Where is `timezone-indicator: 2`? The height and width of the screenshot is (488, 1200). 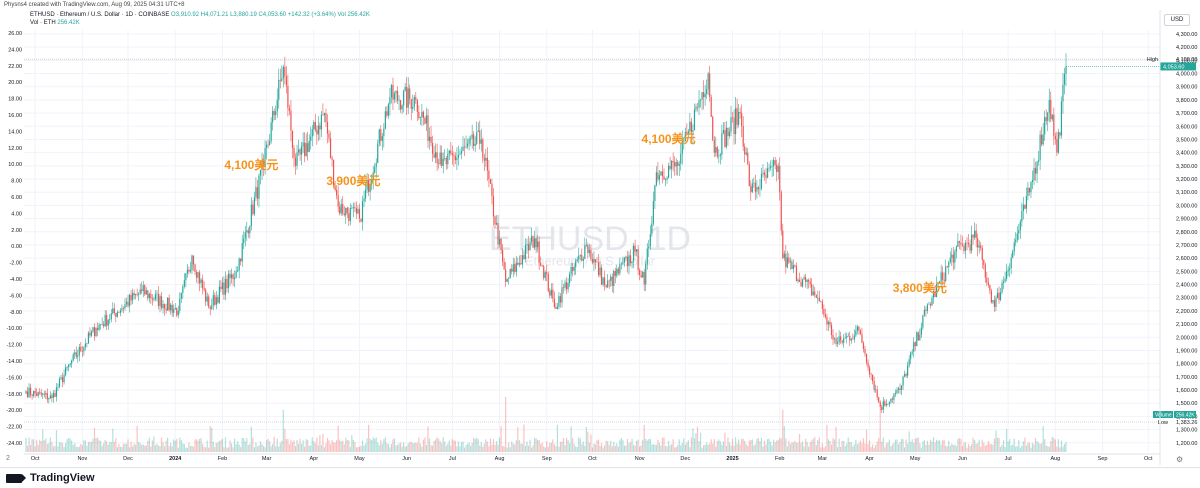 timezone-indicator: 2 is located at coordinates (8, 458).